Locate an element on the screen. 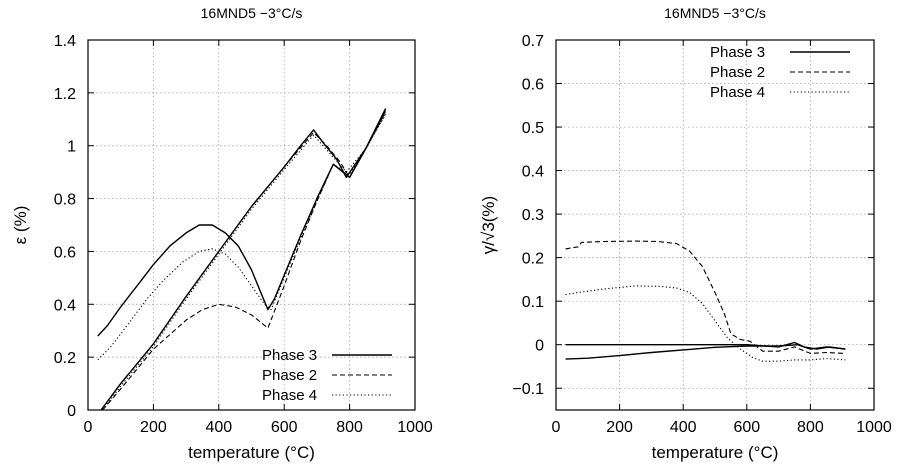  y-tick-label: 0.3 is located at coordinates (533, 215).